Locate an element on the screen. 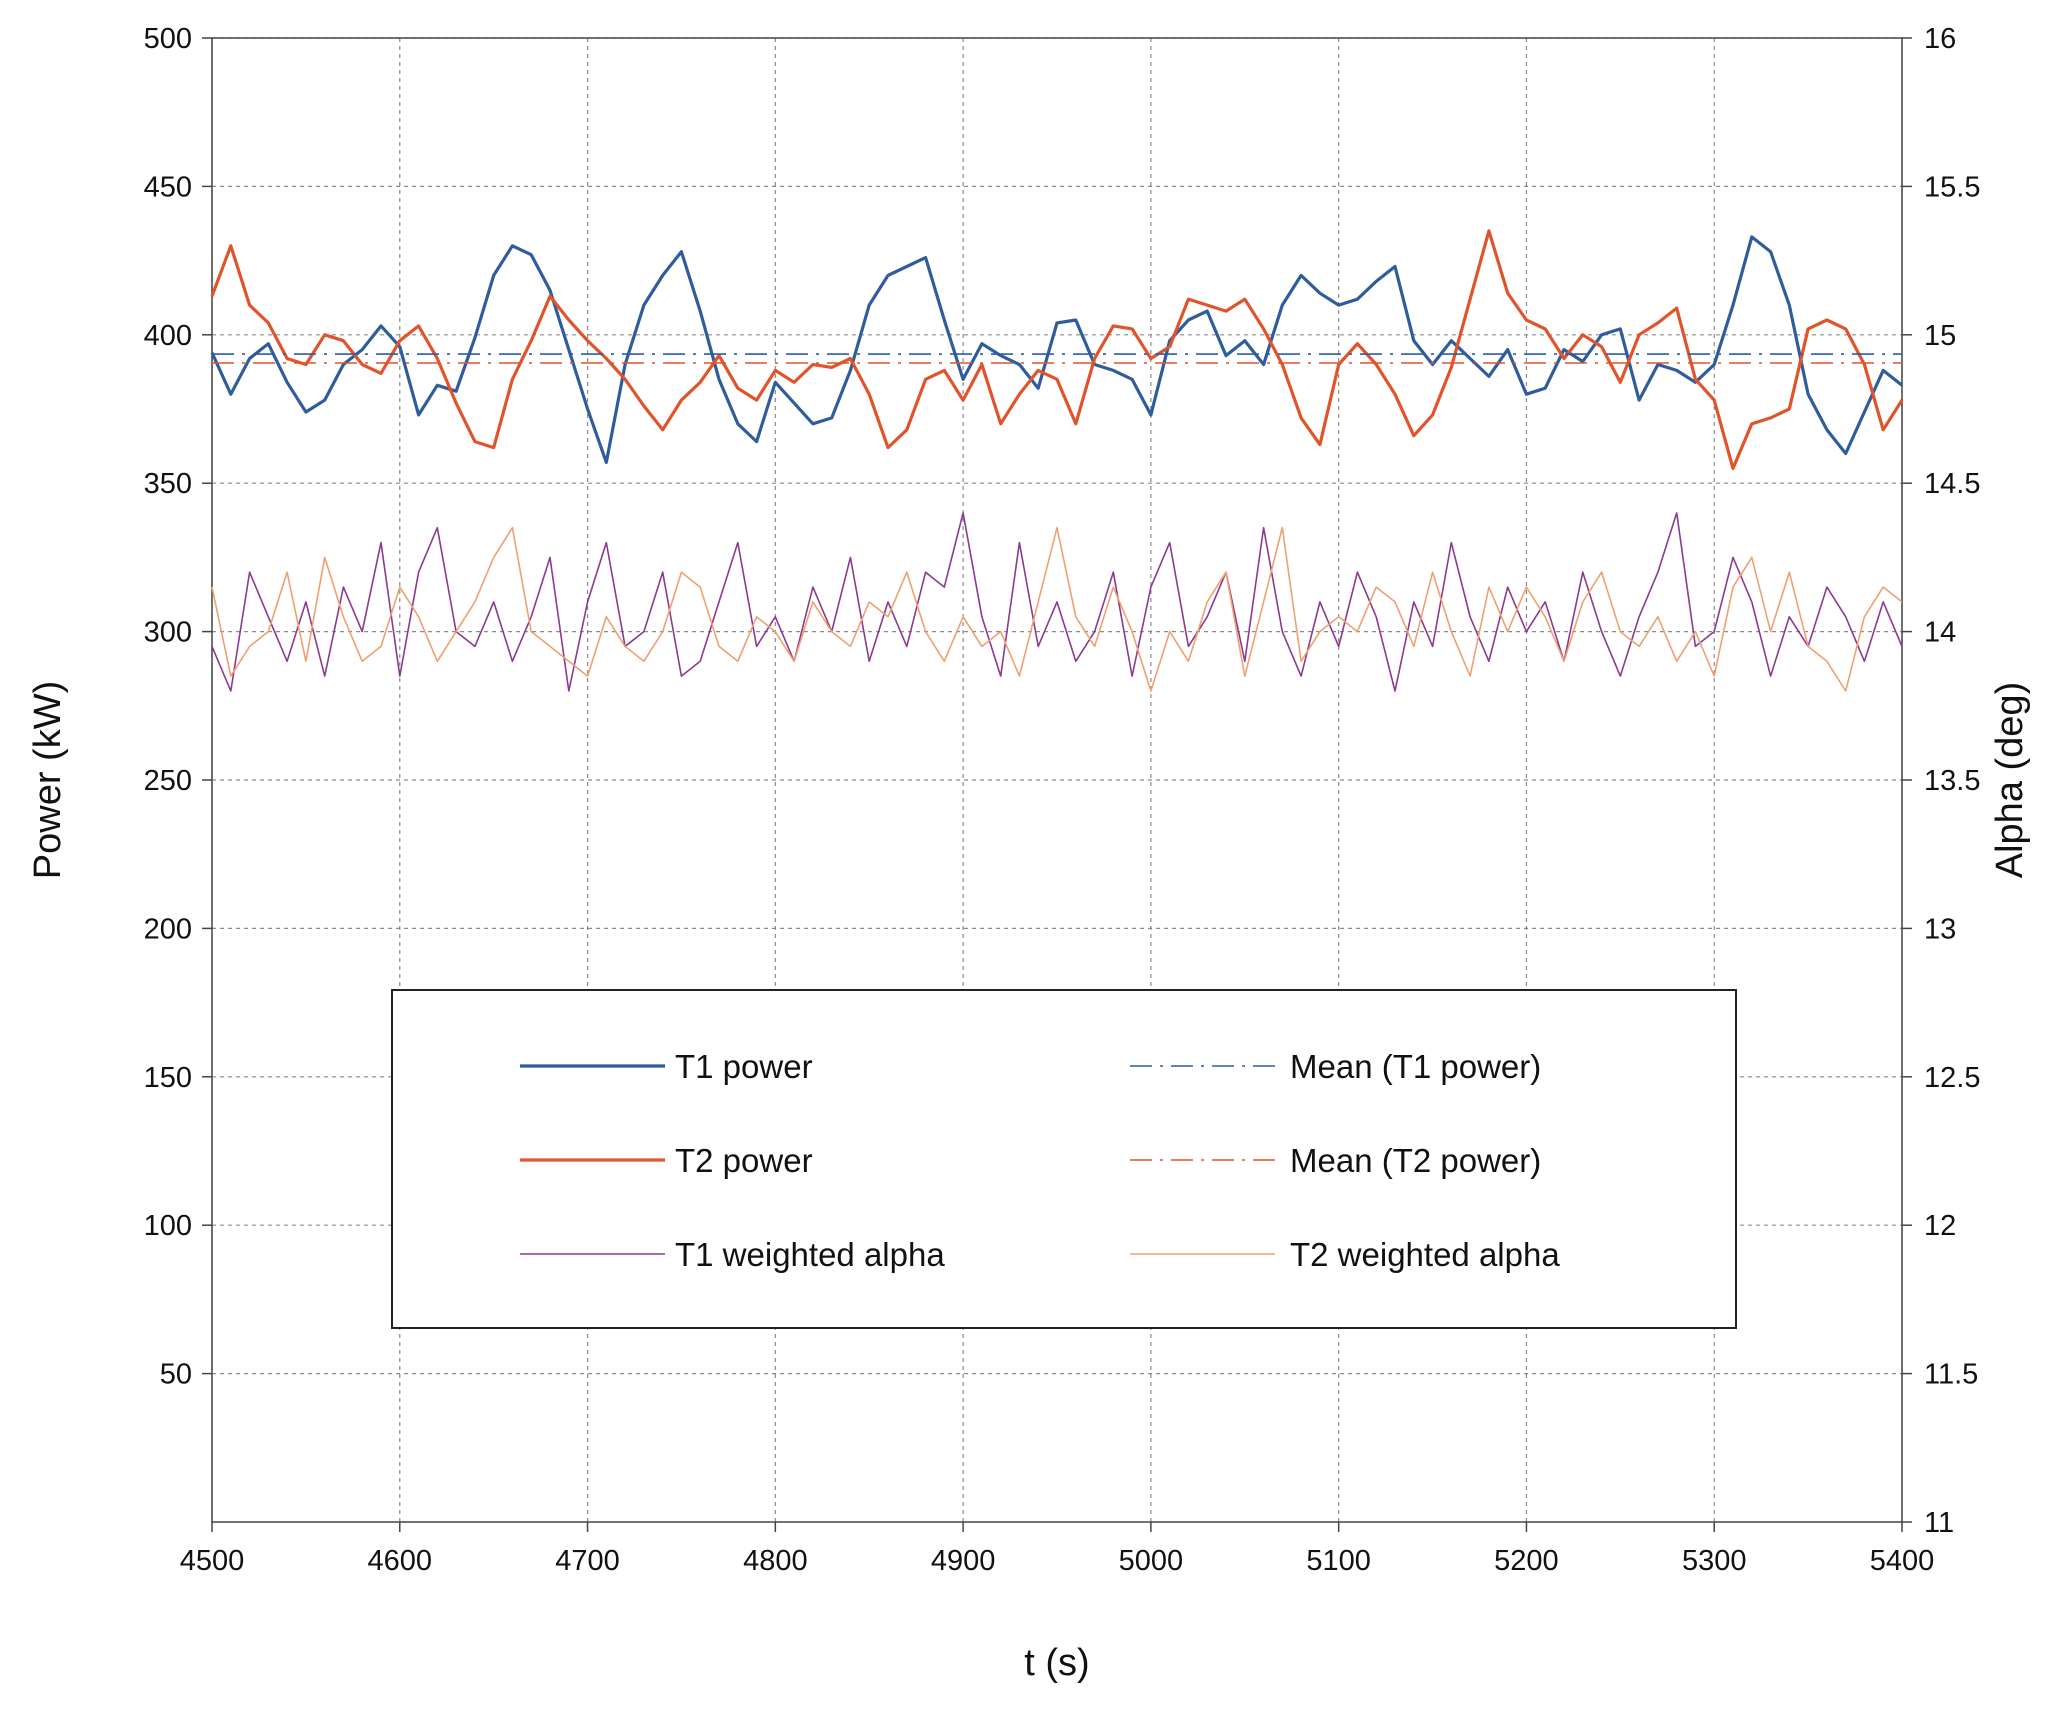  y-tick-label: 350 is located at coordinates (168, 484).